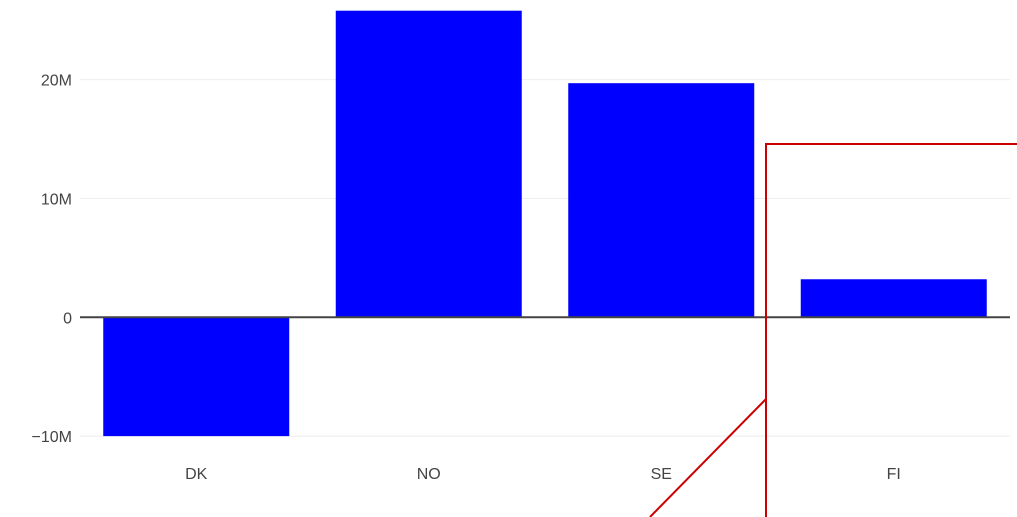 This screenshot has height=517, width=1017. What do you see at coordinates (708, 457) in the screenshot?
I see `callout-line` at bounding box center [708, 457].